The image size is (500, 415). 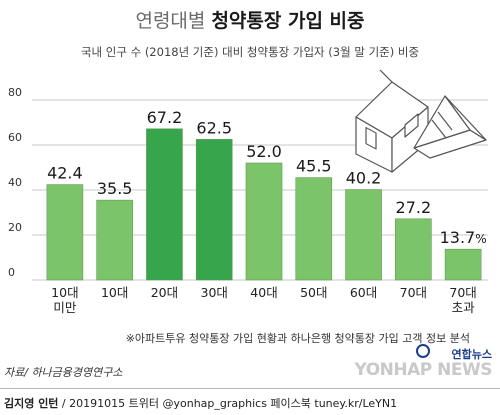 I want to click on data-label: 40.2, so click(x=364, y=178).